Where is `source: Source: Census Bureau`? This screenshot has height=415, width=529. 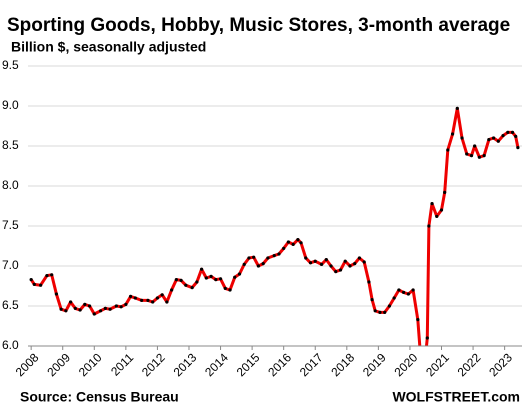
source: Source: Census Bureau is located at coordinates (99, 397).